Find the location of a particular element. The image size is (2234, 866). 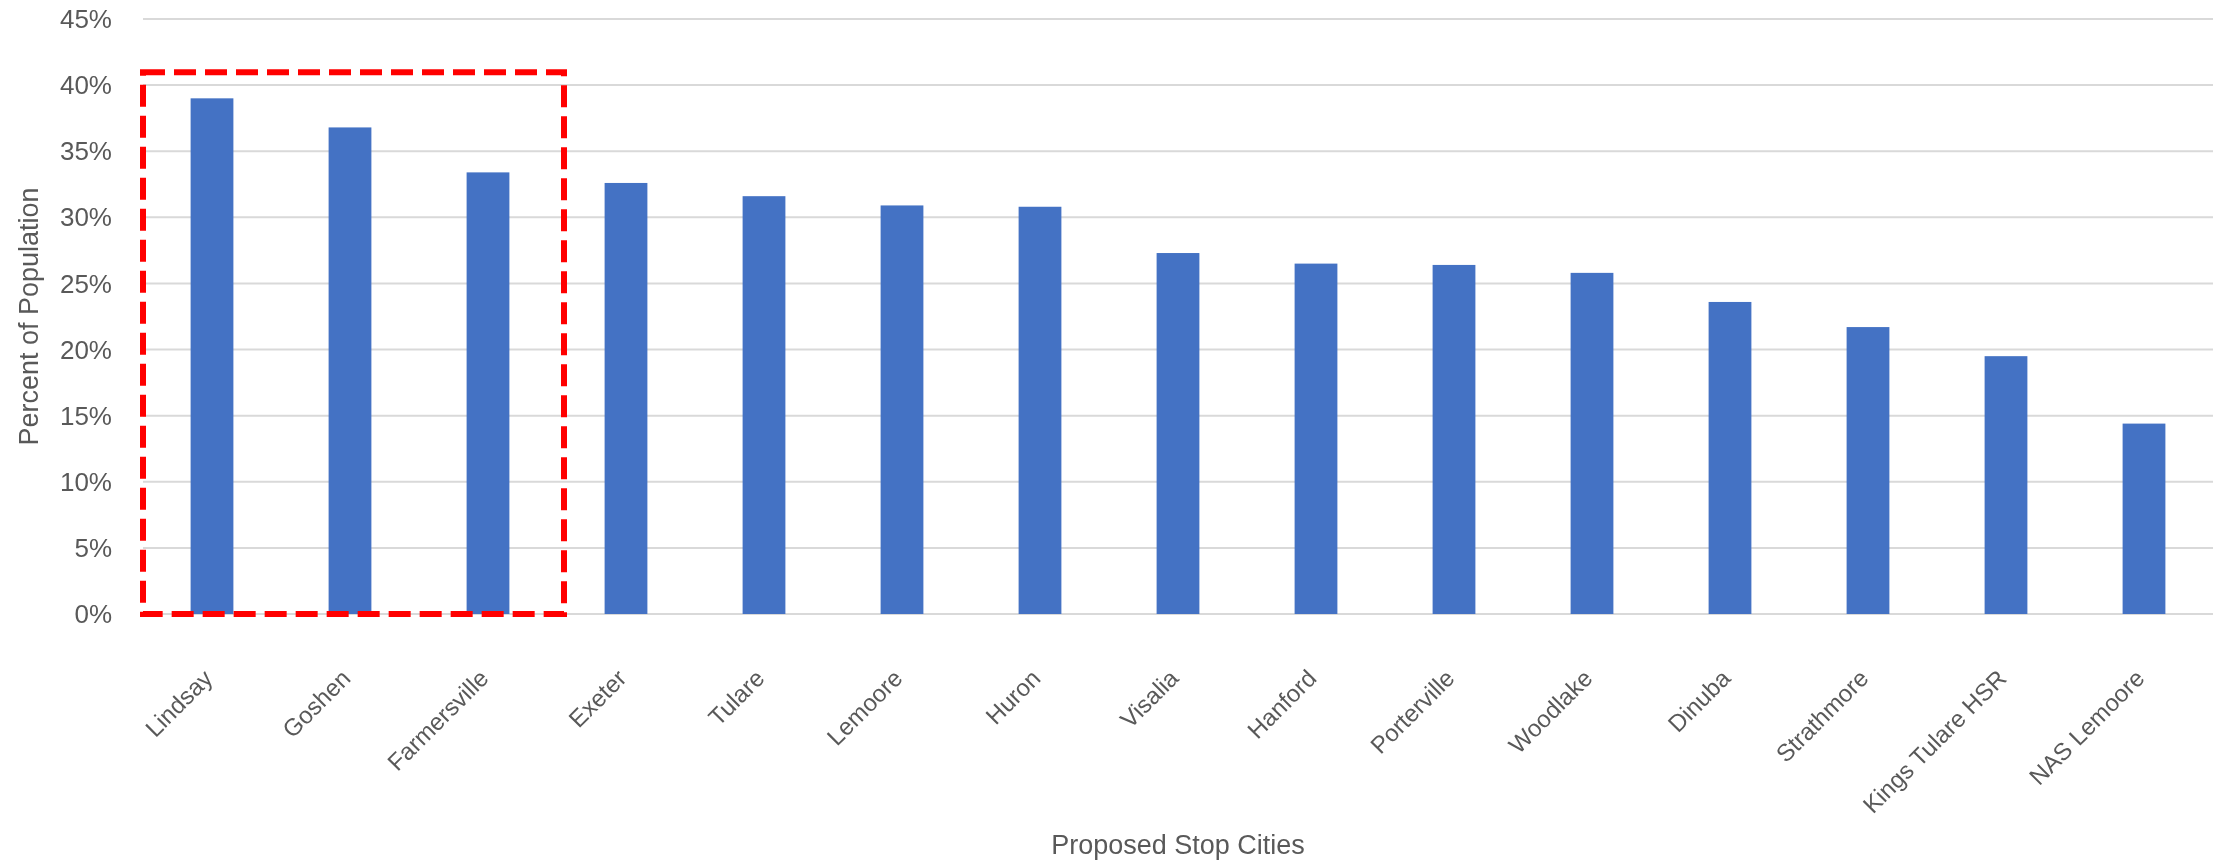

x-axis-title: Proposed Stop Cities is located at coordinates (1178, 845).